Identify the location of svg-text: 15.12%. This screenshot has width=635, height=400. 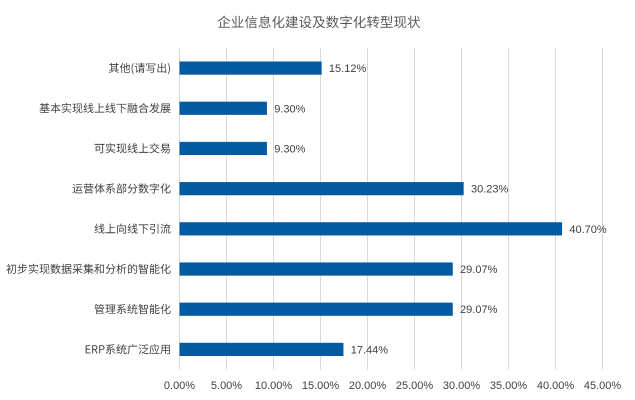
(348, 69).